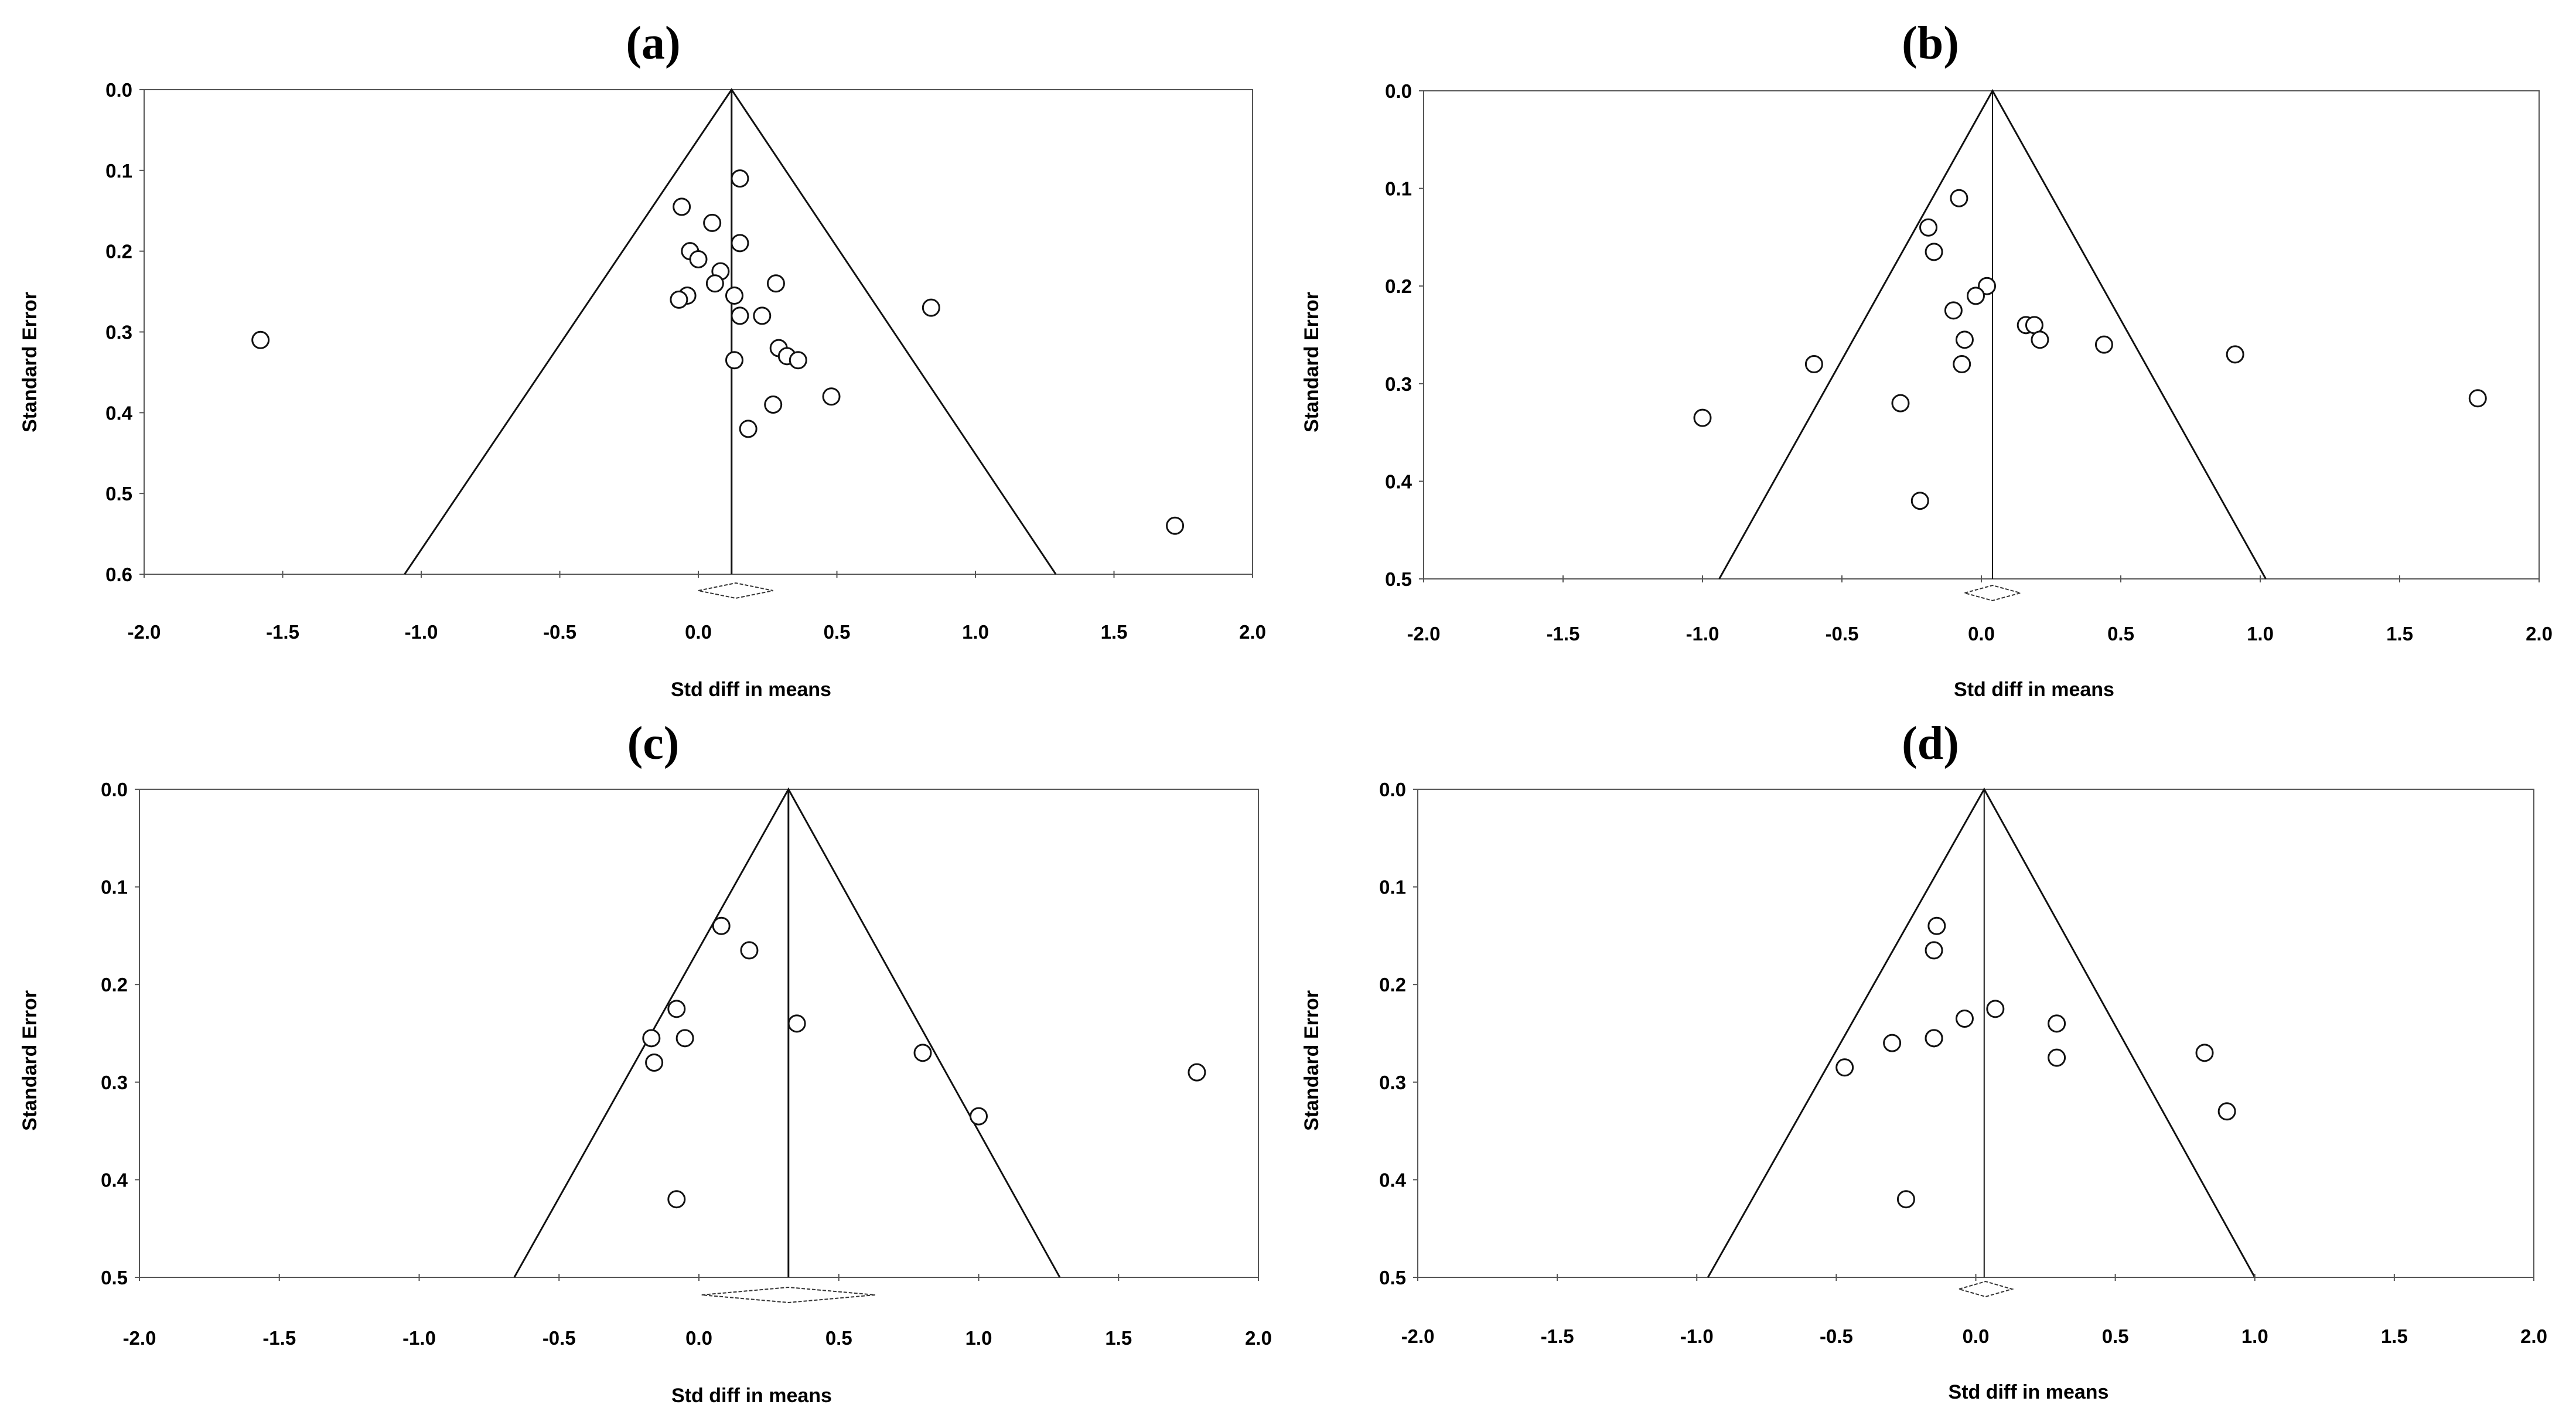 Image resolution: width=2576 pixels, height=1425 pixels. I want to click on panel-title: (a), so click(653, 44).